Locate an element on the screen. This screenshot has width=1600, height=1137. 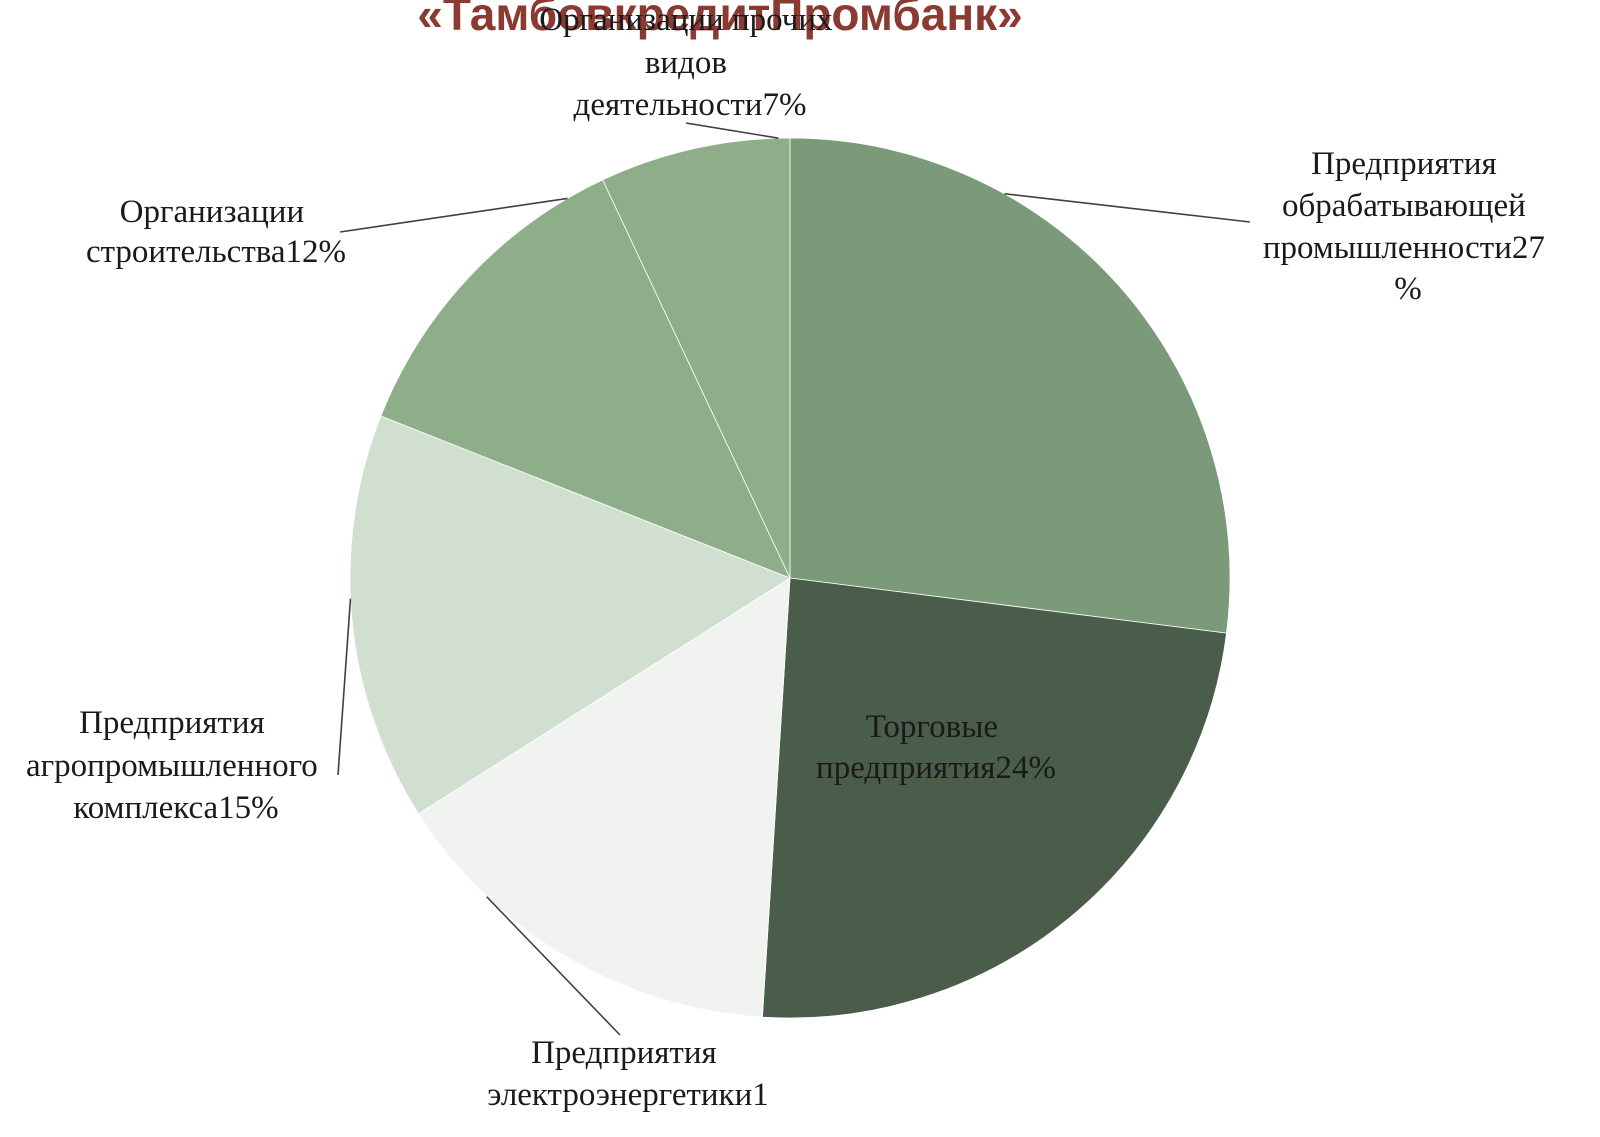
pie-slice-manufacturing is located at coordinates (1010, 385).